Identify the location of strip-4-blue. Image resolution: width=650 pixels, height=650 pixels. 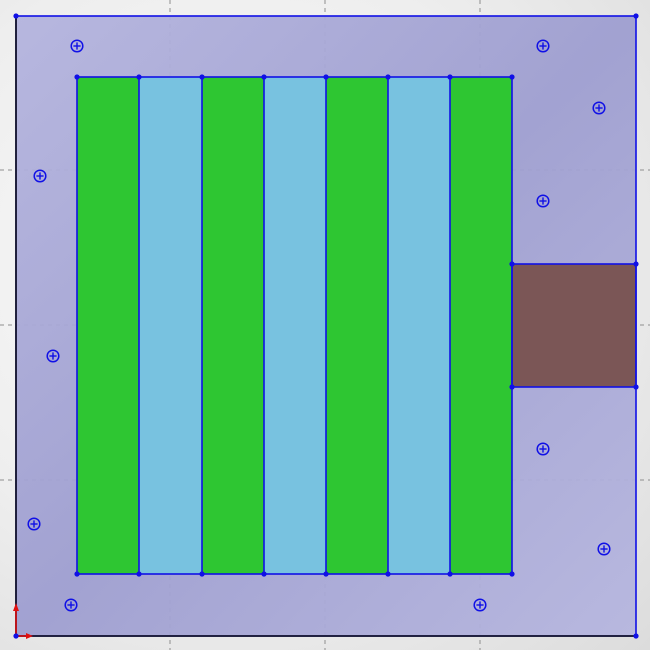
(295, 325).